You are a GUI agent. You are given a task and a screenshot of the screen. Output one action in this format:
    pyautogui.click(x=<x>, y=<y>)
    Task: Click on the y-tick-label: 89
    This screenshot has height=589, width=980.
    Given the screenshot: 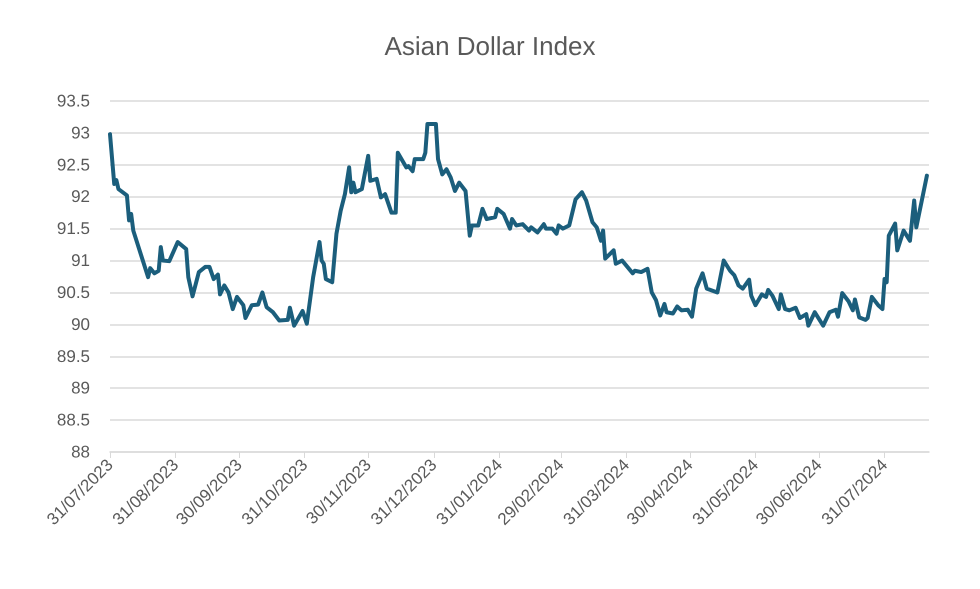 What is the action you would take?
    pyautogui.click(x=80, y=388)
    